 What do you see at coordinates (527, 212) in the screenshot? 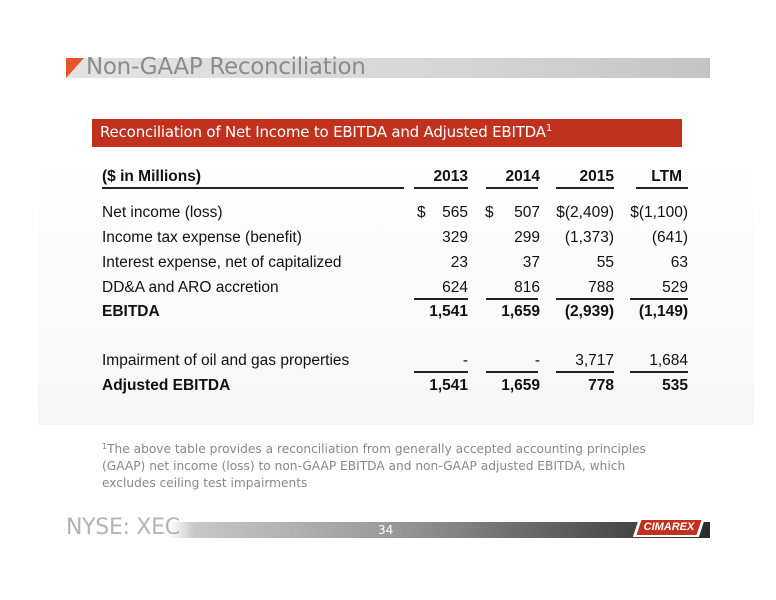
I see `cell-value: 507` at bounding box center [527, 212].